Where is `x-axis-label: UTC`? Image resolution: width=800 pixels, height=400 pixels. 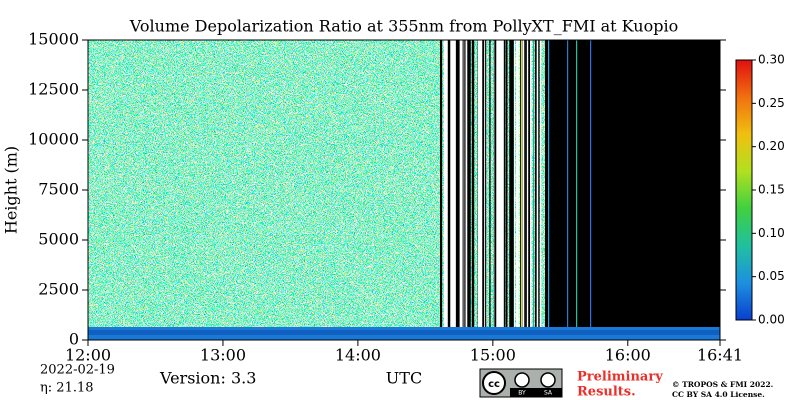 x-axis-label: UTC is located at coordinates (404, 378).